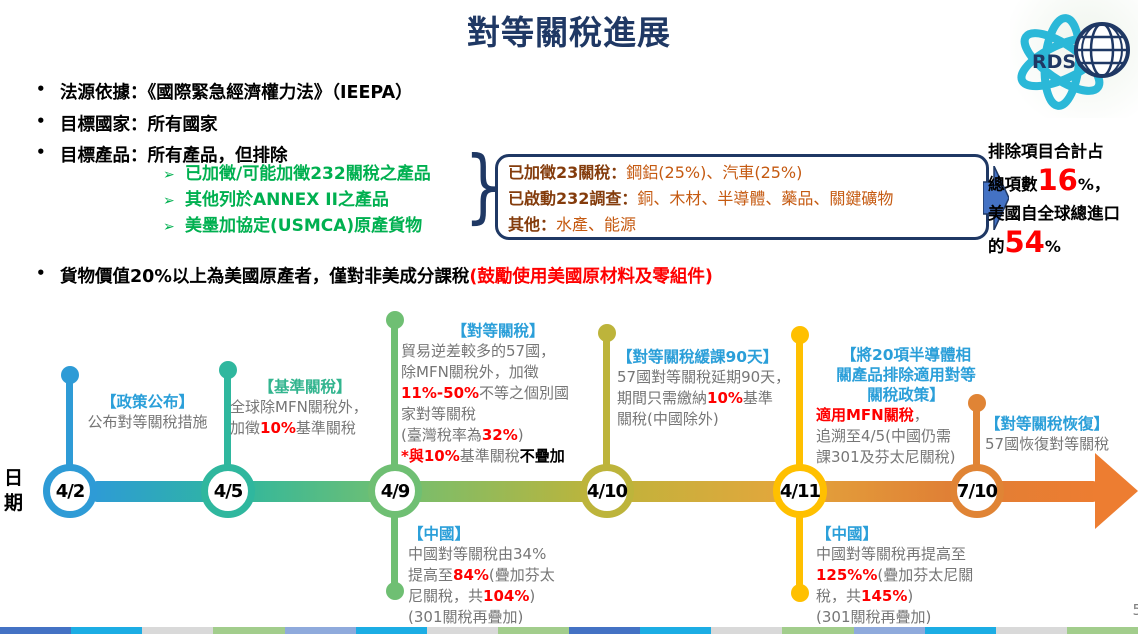 The height and width of the screenshot is (634, 1138). Describe the element at coordinates (1047, 444) in the screenshot. I see `annotation-body: 57國恢復對等關稅` at that location.